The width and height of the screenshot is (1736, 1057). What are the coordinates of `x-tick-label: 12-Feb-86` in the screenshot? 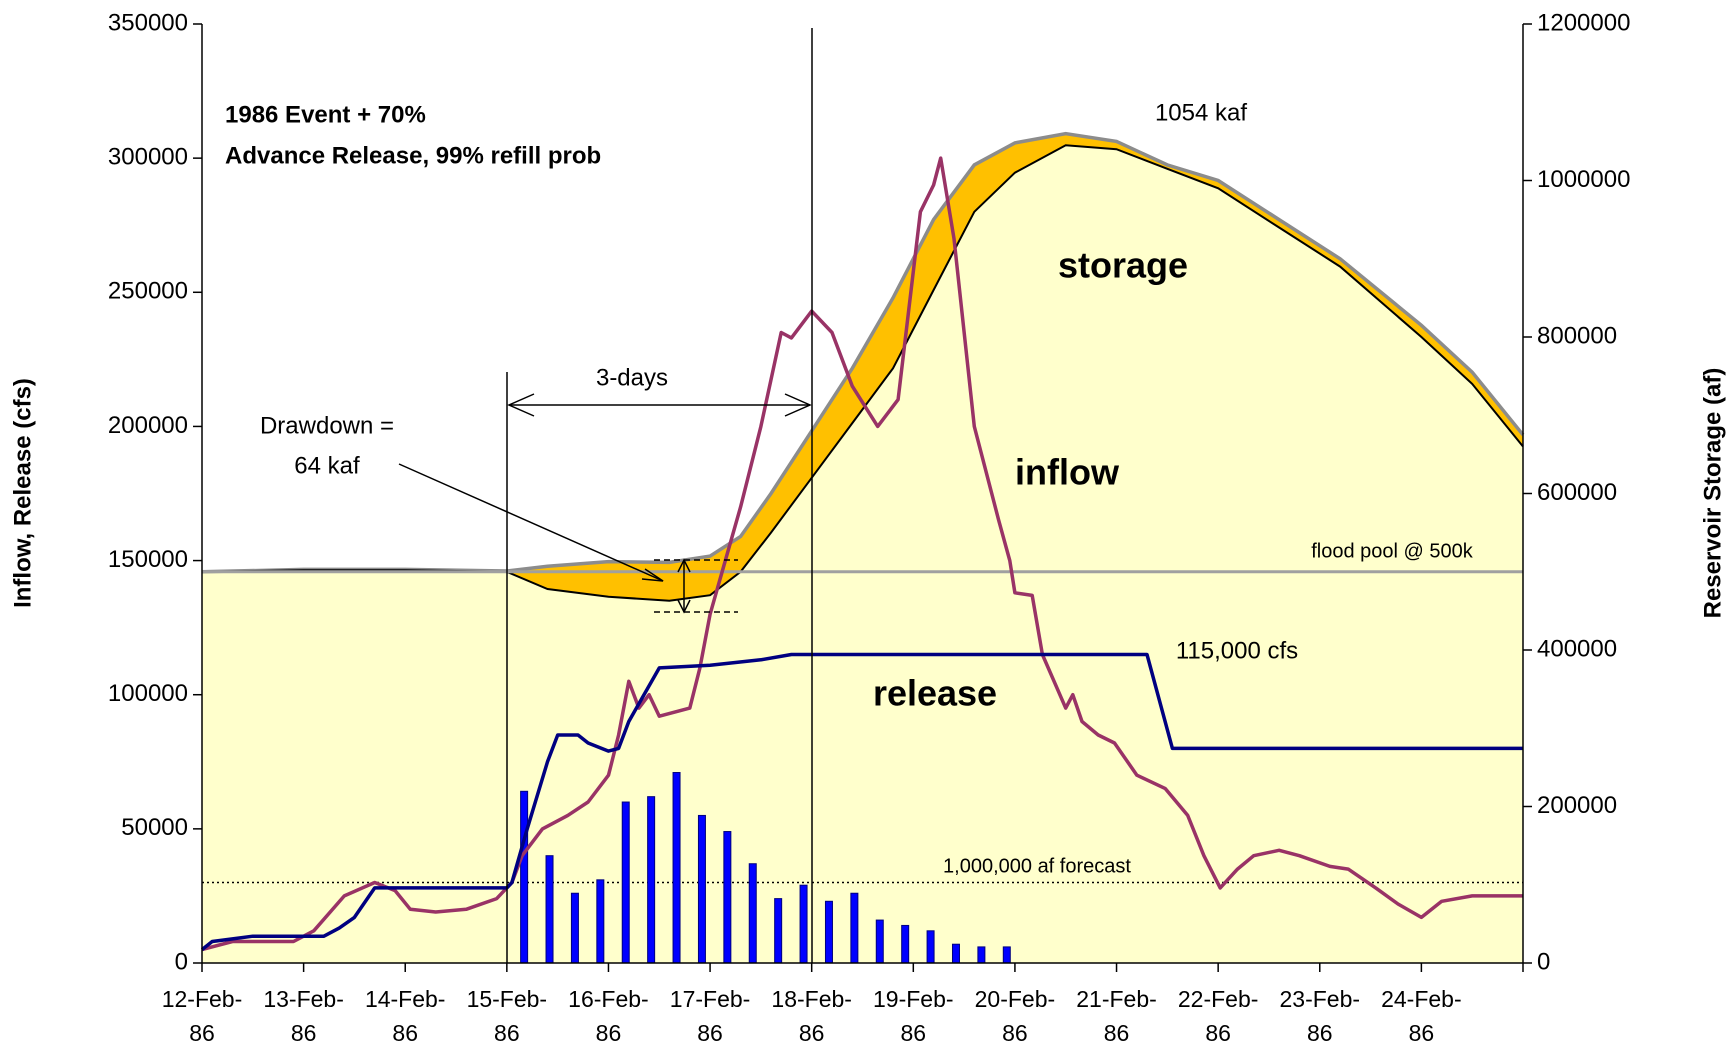 It's located at (202, 1016).